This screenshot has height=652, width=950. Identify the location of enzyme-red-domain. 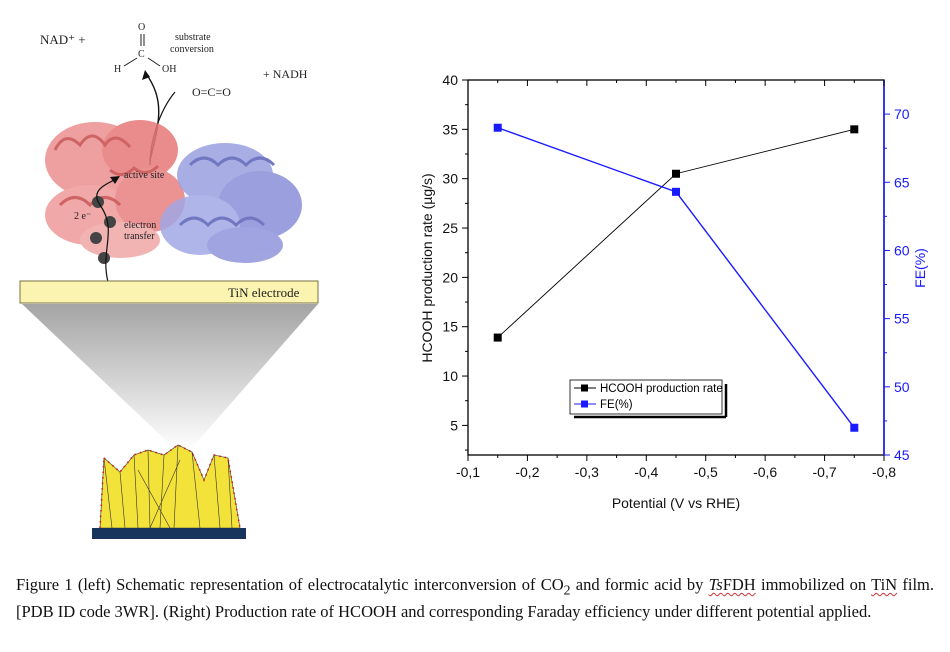
(115, 189).